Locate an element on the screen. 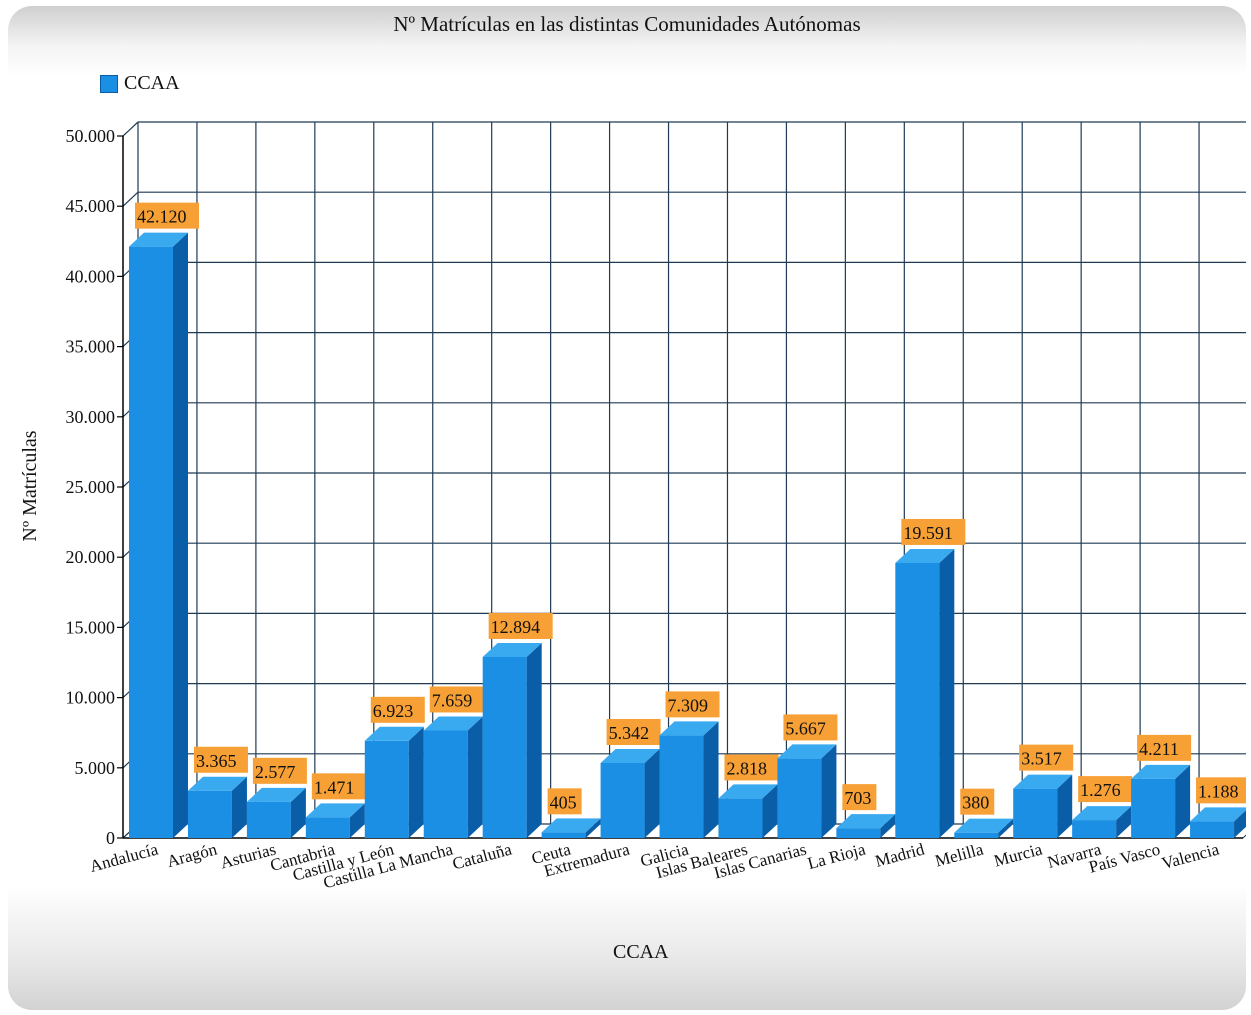 The width and height of the screenshot is (1251, 1015). gridline-wall-connector is located at coordinates (130, 129).